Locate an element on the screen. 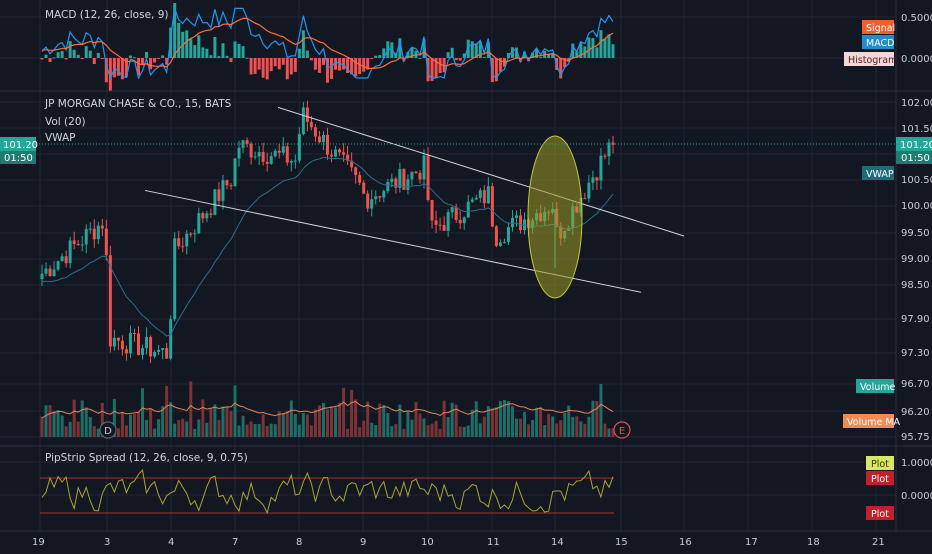 The width and height of the screenshot is (932, 554). plot-badge-yellow: Plot is located at coordinates (880, 463).